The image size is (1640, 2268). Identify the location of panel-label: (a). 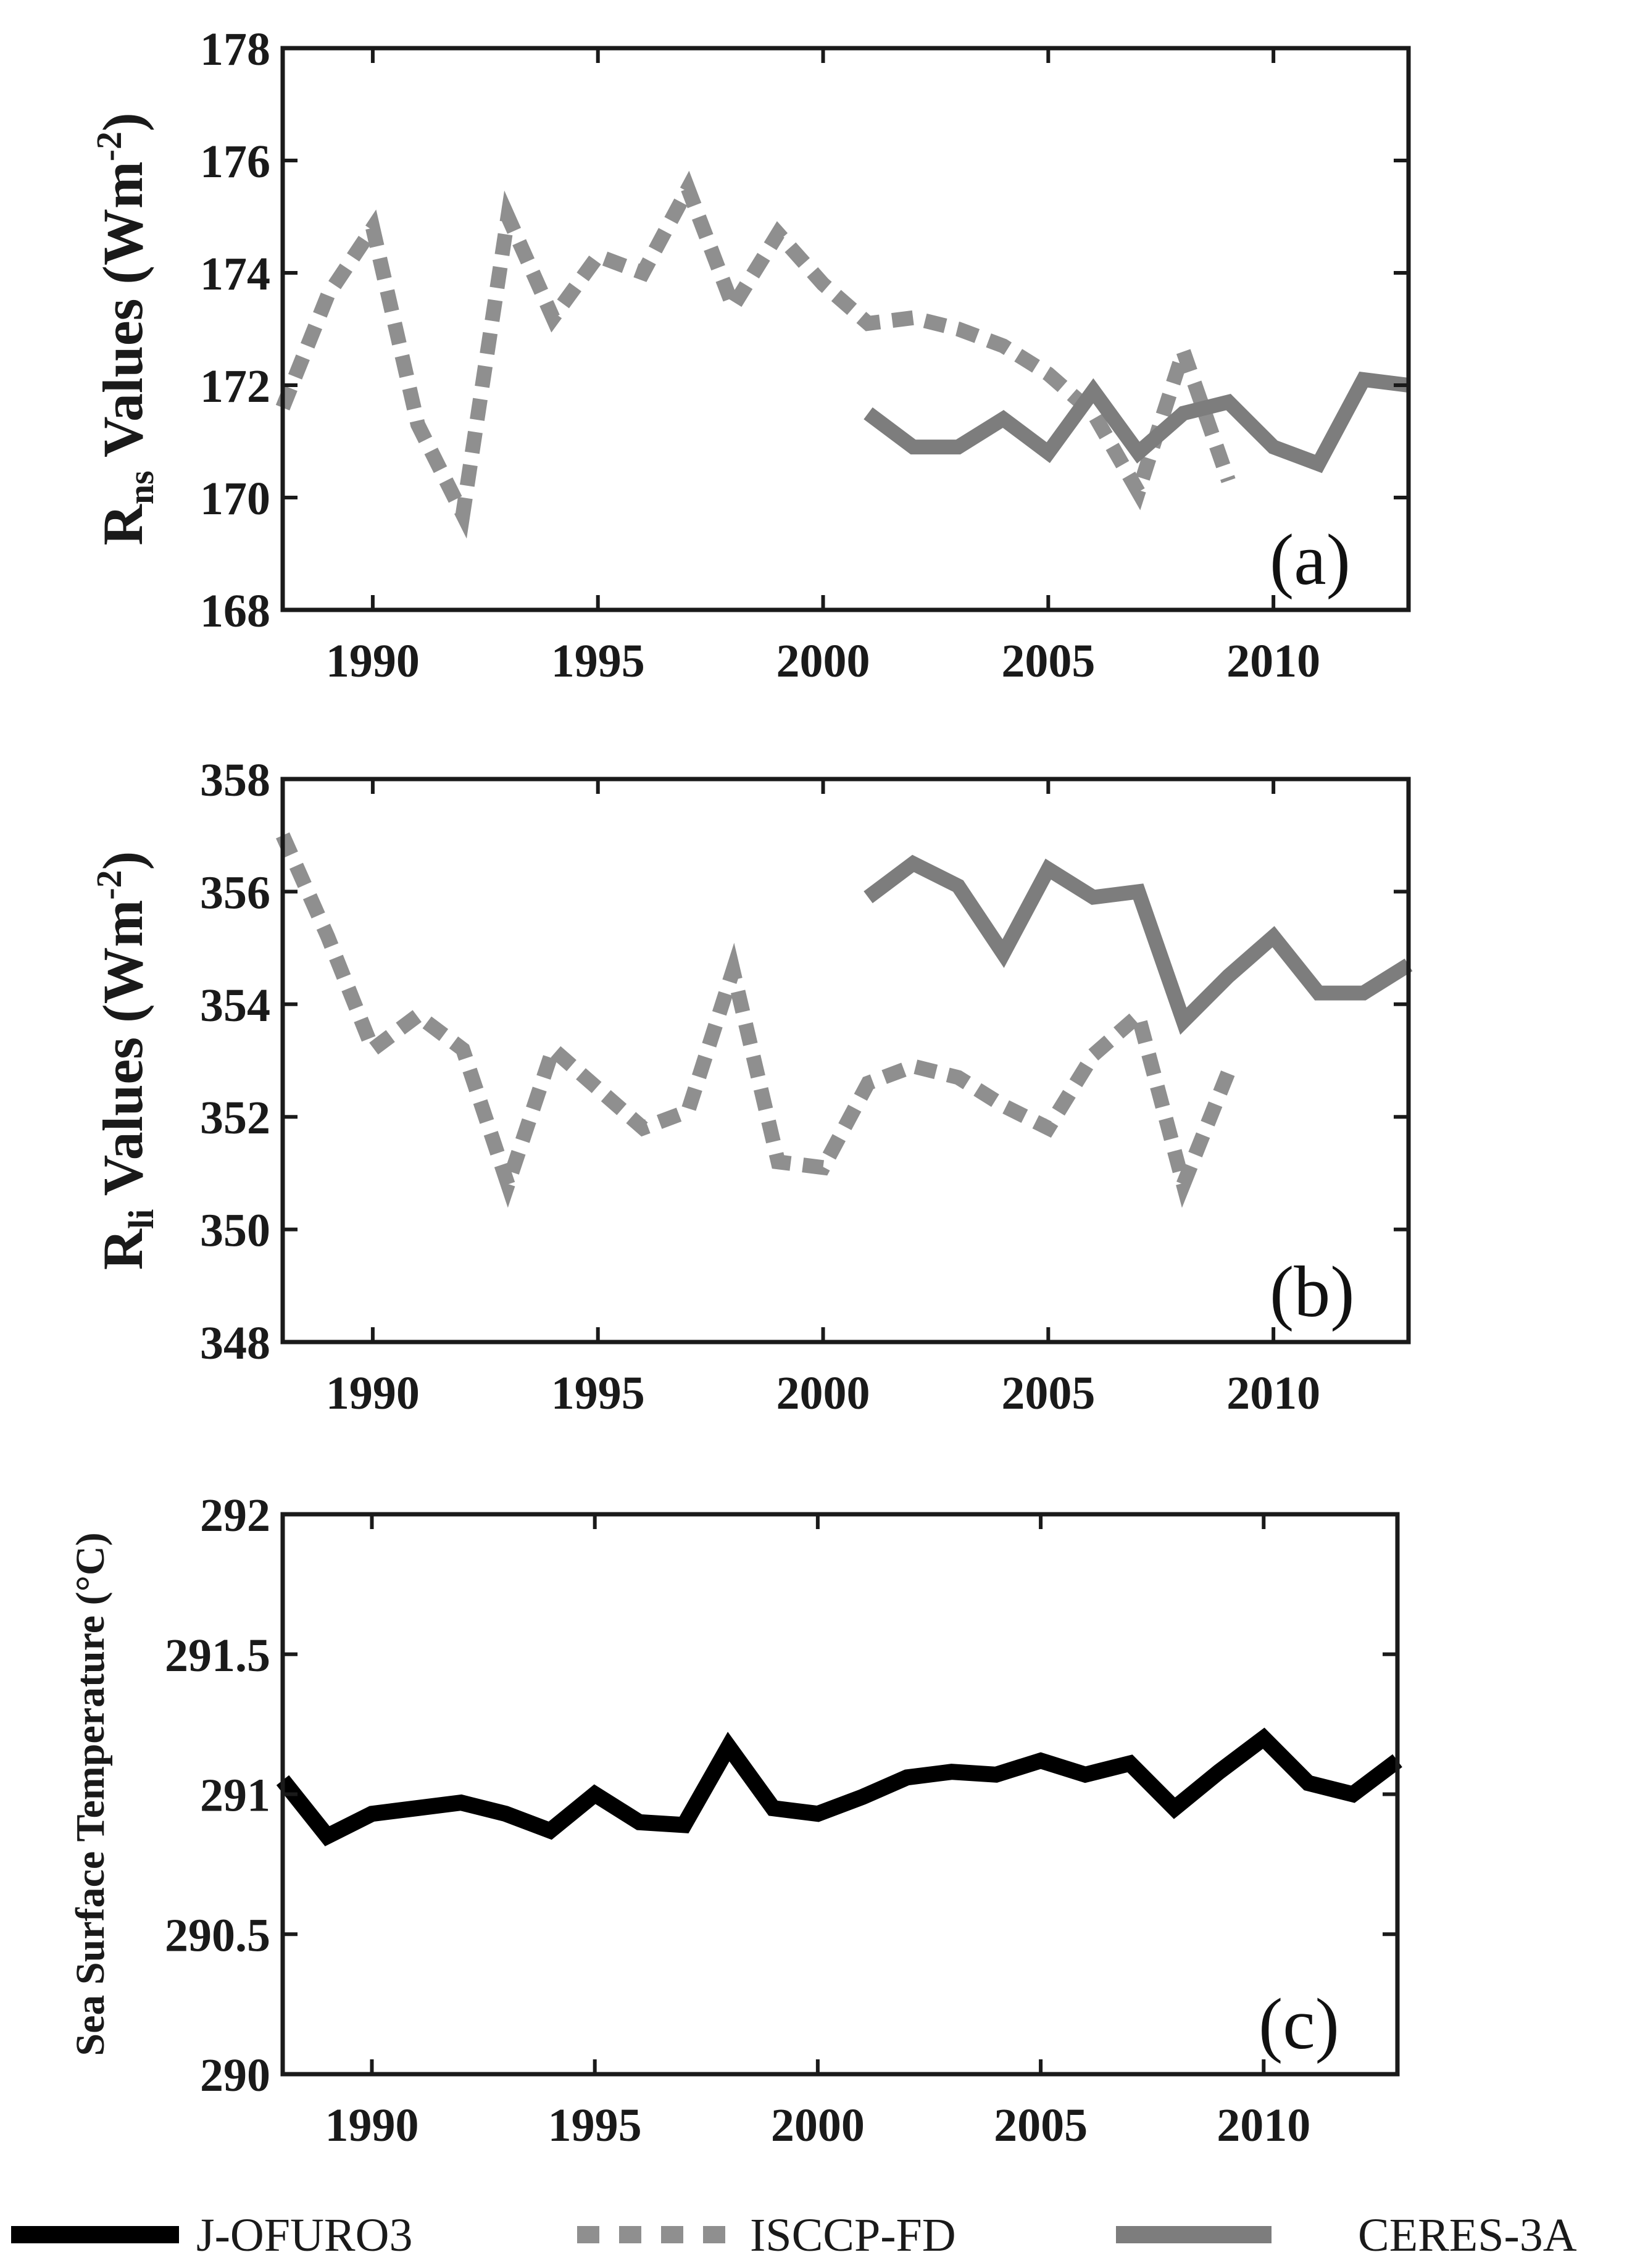
(1310, 559).